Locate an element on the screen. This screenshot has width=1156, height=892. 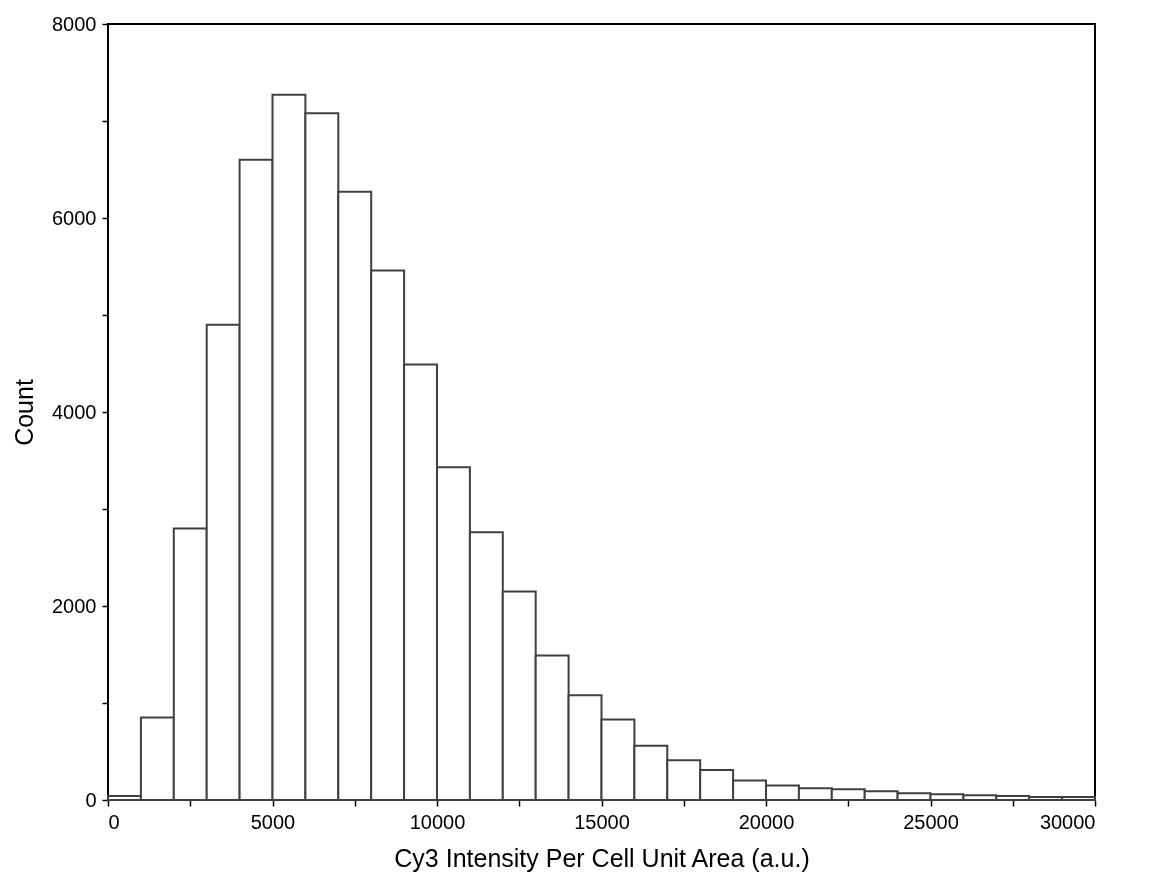
y-tick-label: 6000 is located at coordinates (74, 217).